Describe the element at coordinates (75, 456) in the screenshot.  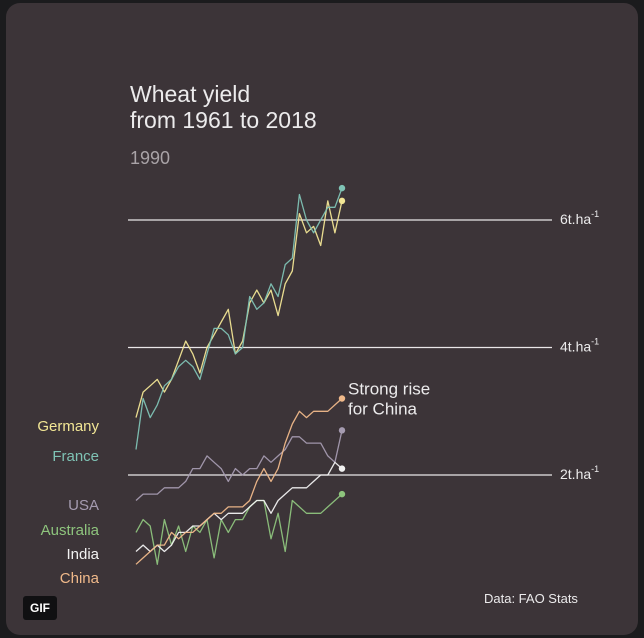
I see `legend-item-france: France` at that location.